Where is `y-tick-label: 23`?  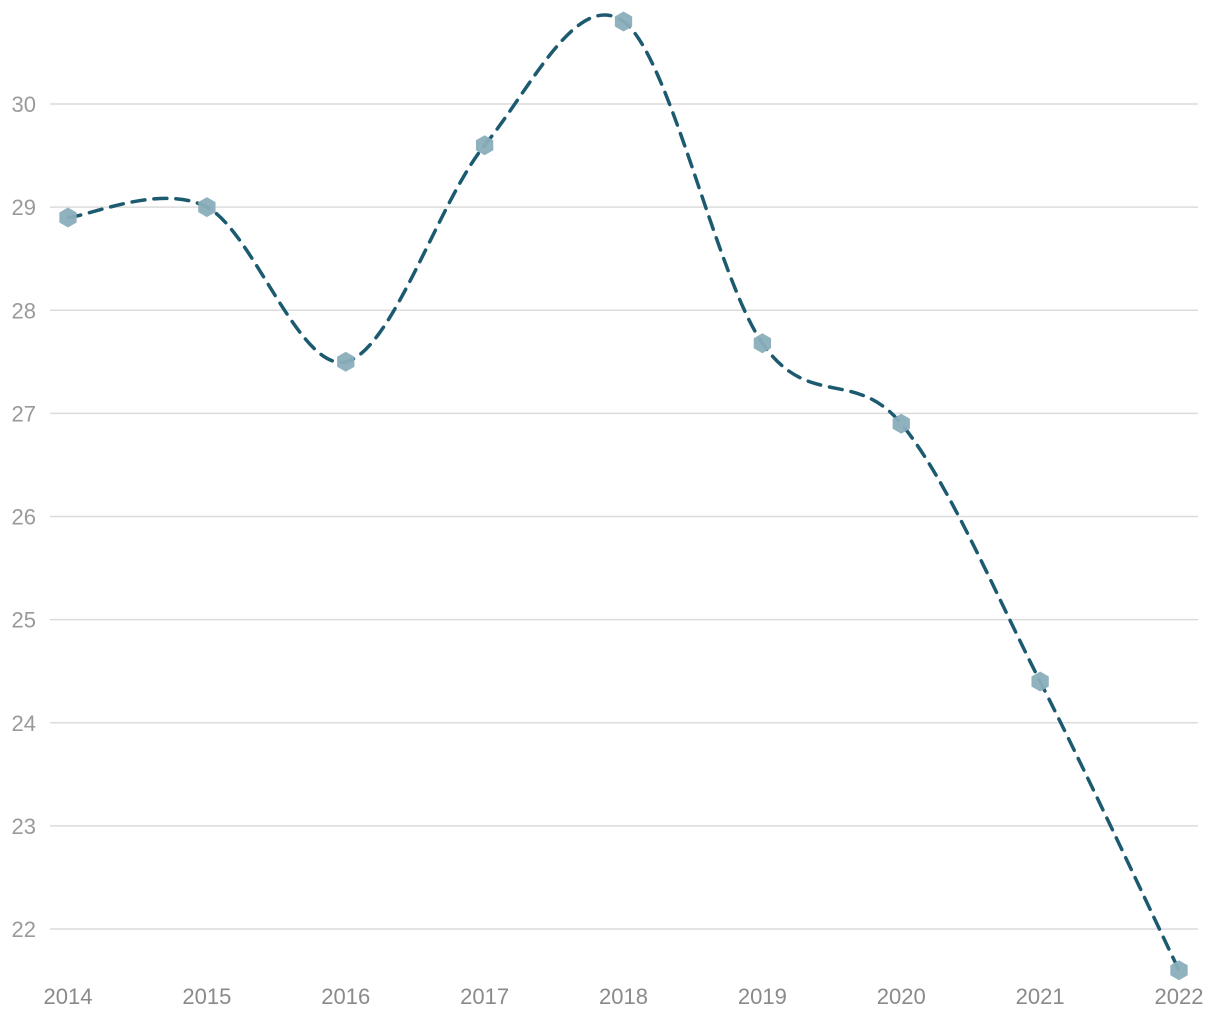
y-tick-label: 23 is located at coordinates (24, 826).